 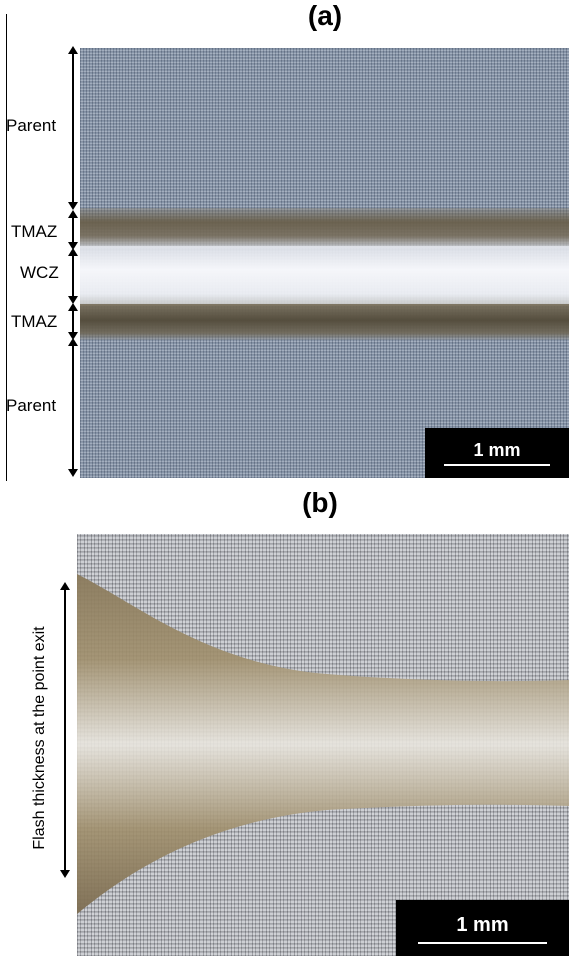 I want to click on scale-bar-a-line, so click(x=497, y=465).